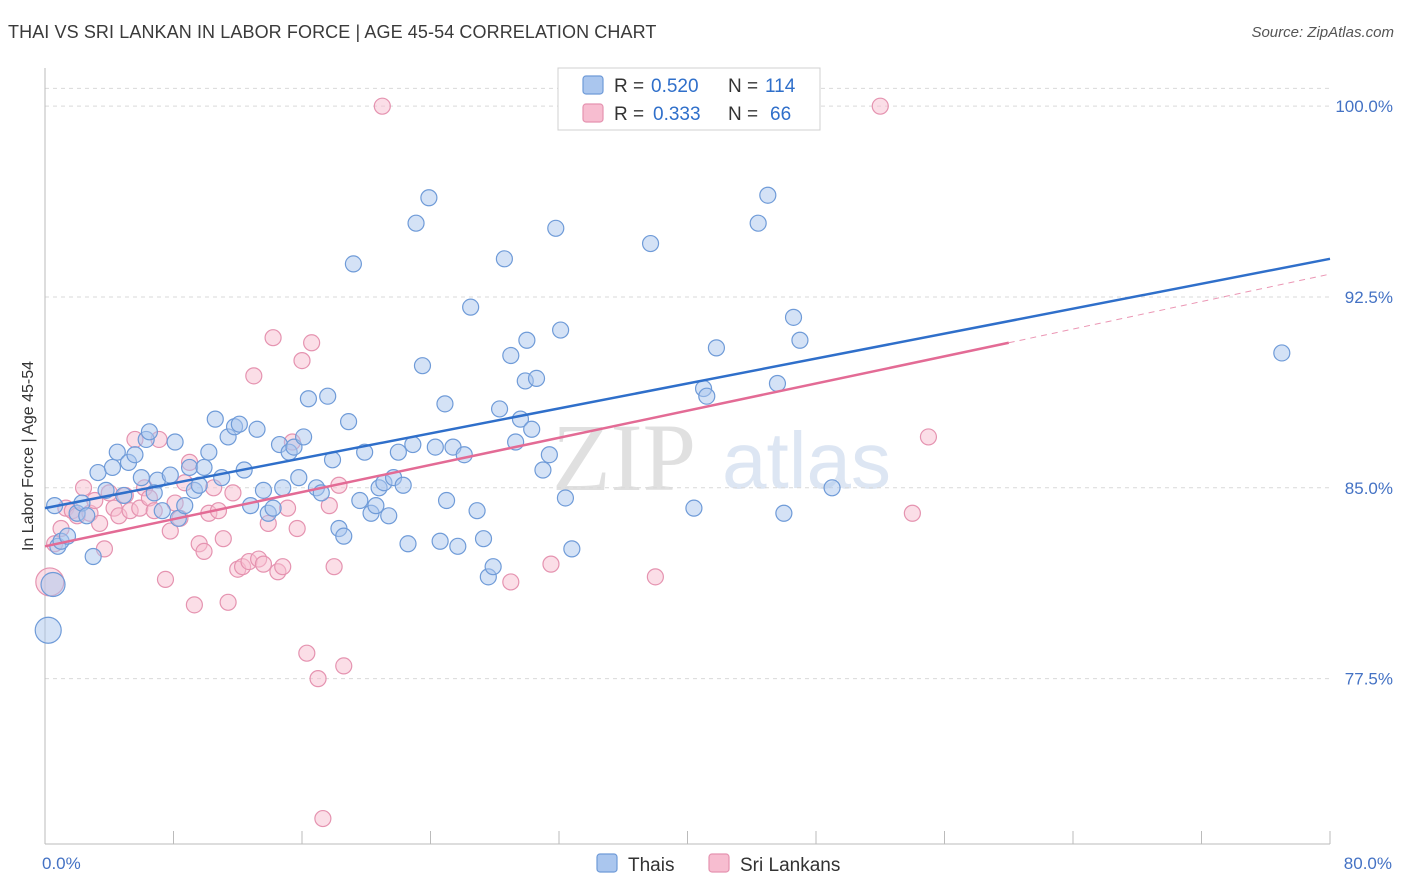 The height and width of the screenshot is (892, 1406). I want to click on y-tick-label: 85.0%, so click(1369, 488).